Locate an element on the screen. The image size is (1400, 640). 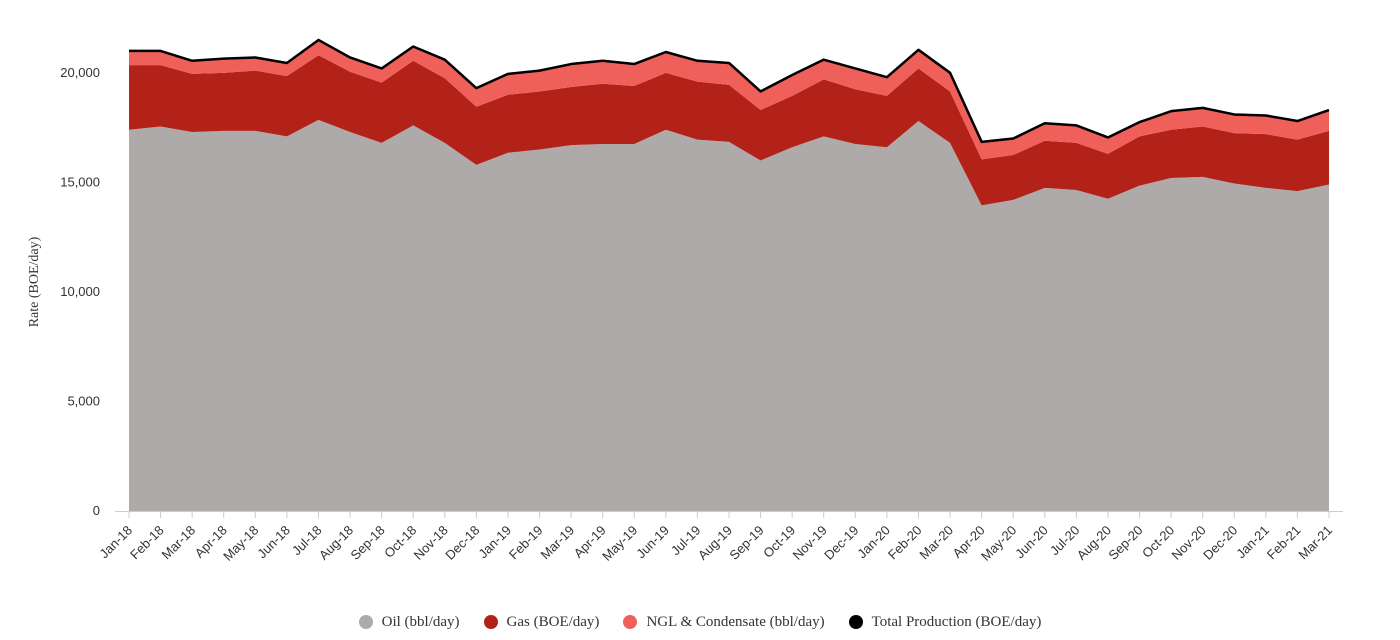
legend-label: Oil (bbl/day) is located at coordinates (420, 621).